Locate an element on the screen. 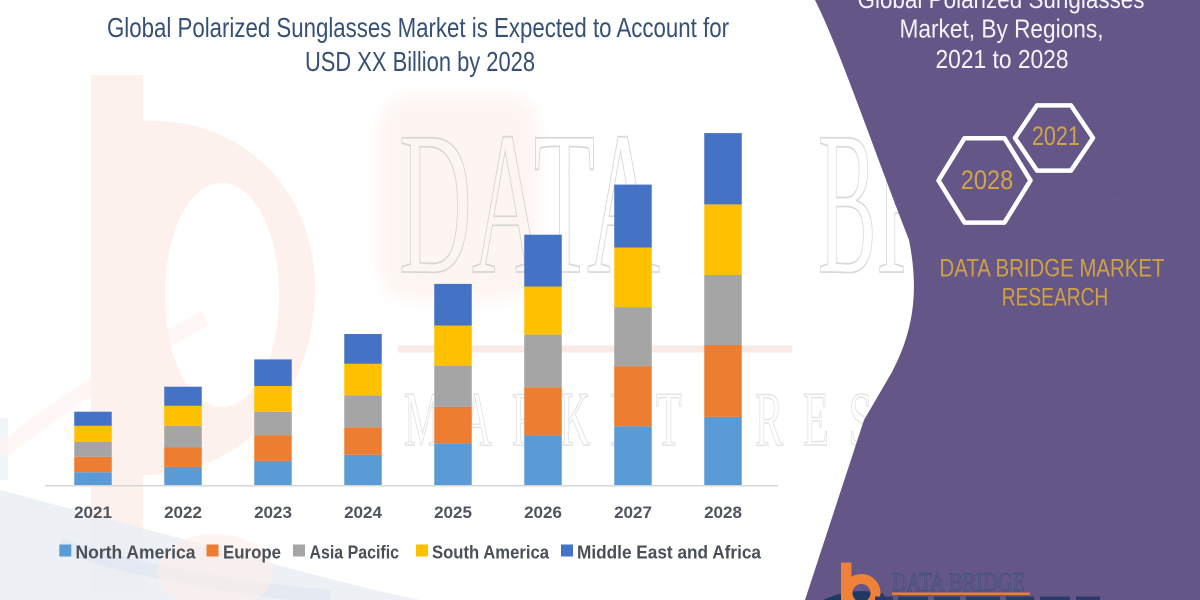 The width and height of the screenshot is (1200, 600). svg-text: USD XX Billion by 2028 is located at coordinates (420, 61).